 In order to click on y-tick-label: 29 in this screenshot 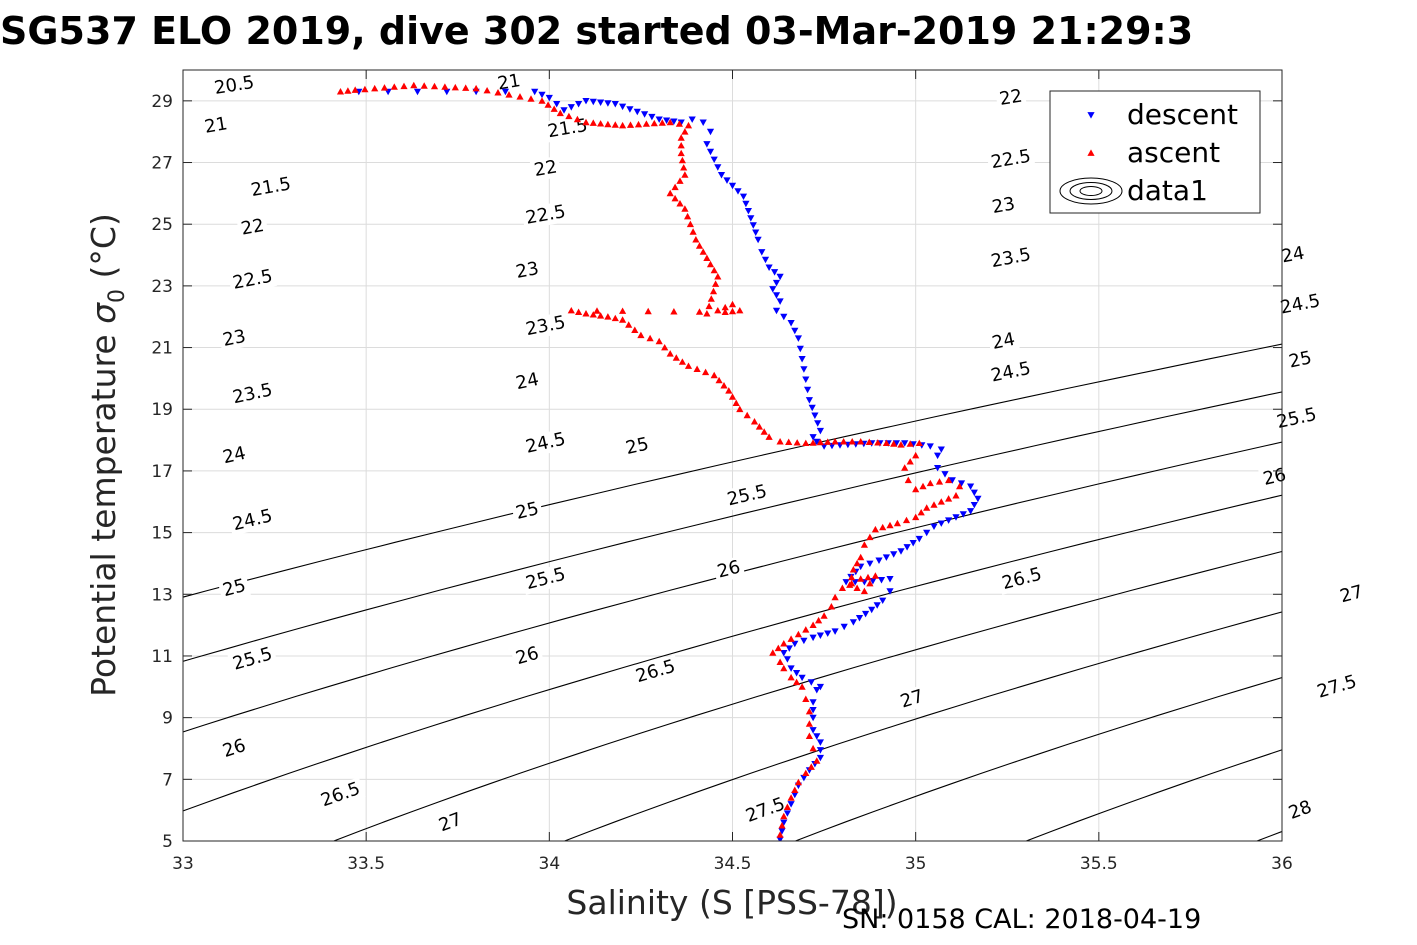, I will do `click(162, 102)`.